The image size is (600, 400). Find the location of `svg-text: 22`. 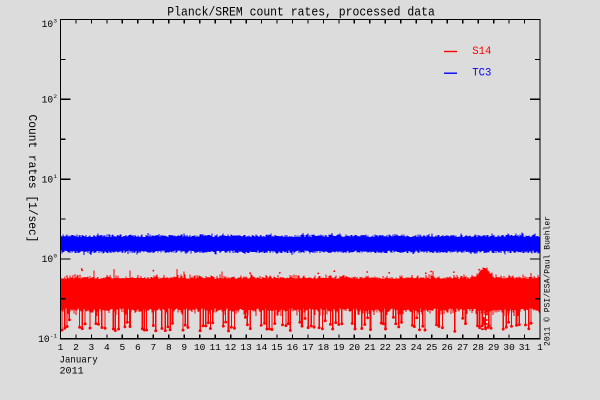

svg-text: 22 is located at coordinates (386, 347).